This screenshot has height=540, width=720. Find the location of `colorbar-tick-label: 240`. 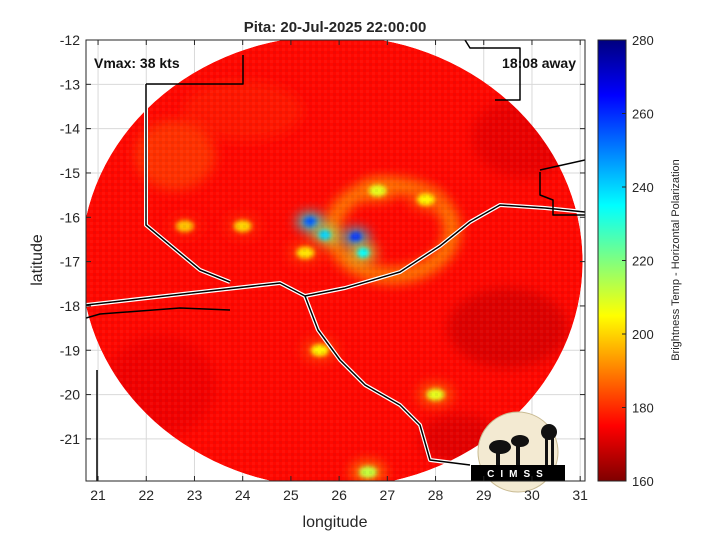

colorbar-tick-label: 240 is located at coordinates (643, 187).